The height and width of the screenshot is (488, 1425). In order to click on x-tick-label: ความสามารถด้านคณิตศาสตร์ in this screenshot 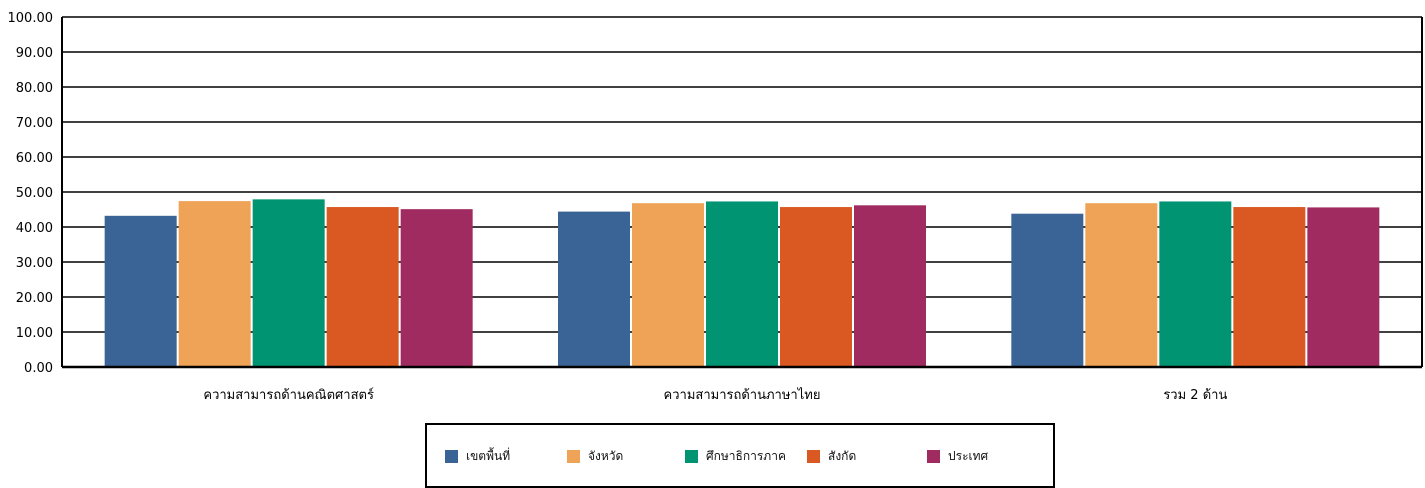, I will do `click(288, 395)`.